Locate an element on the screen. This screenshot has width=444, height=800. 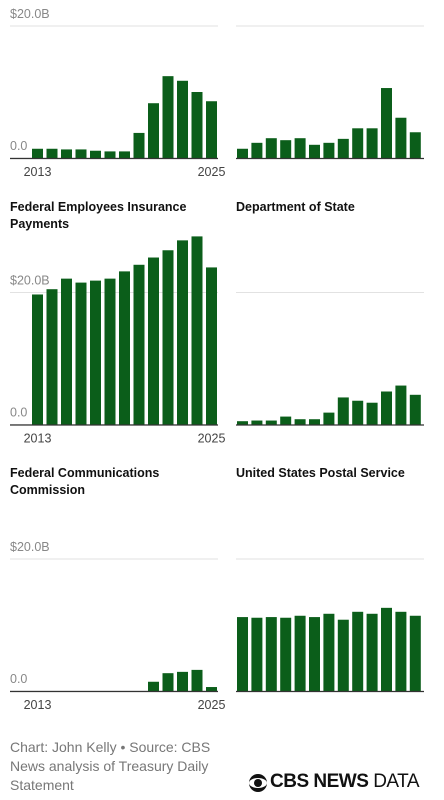
chart-title: Federal Communications Commission is located at coordinates (85, 481).